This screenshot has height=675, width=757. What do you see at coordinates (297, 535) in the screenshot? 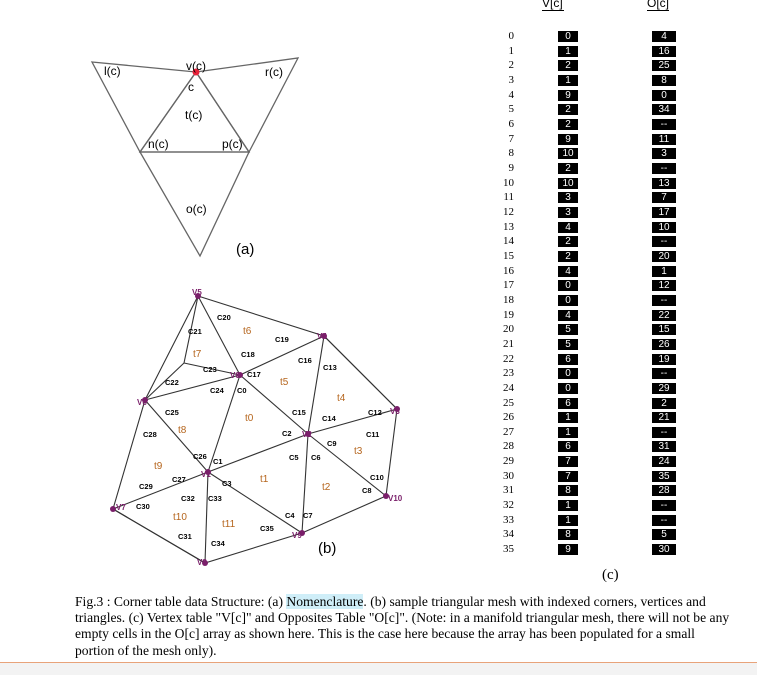
I see `vertex-v9: V9` at bounding box center [297, 535].